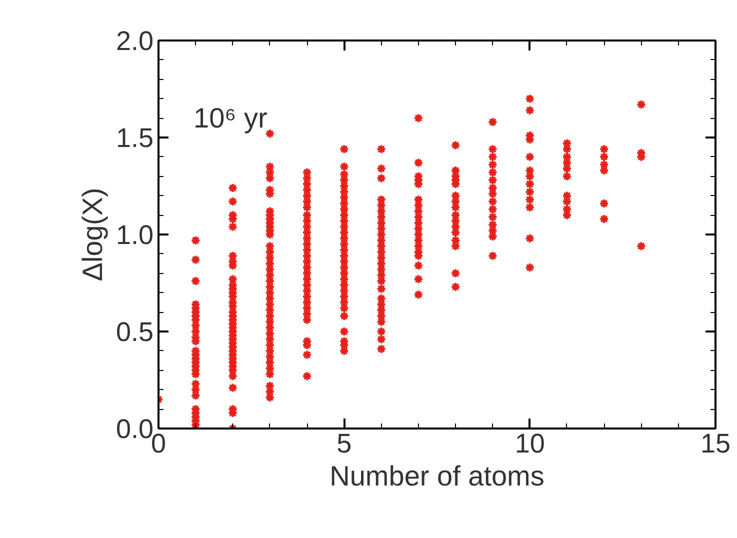  Describe the element at coordinates (135, 332) in the screenshot. I see `y-tick-label: 0.5` at that location.